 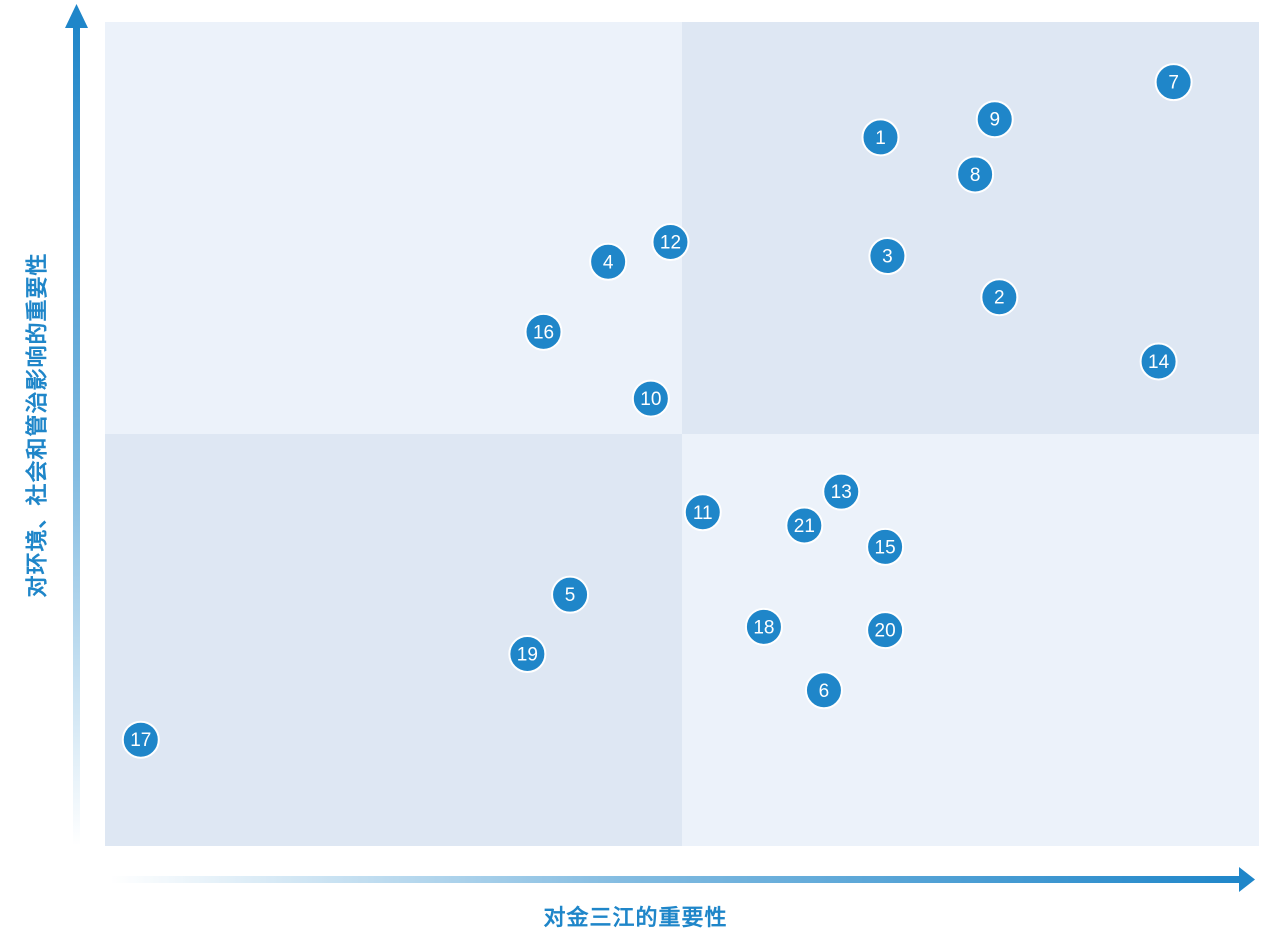 I want to click on data-point-label: 10, so click(x=650, y=399).